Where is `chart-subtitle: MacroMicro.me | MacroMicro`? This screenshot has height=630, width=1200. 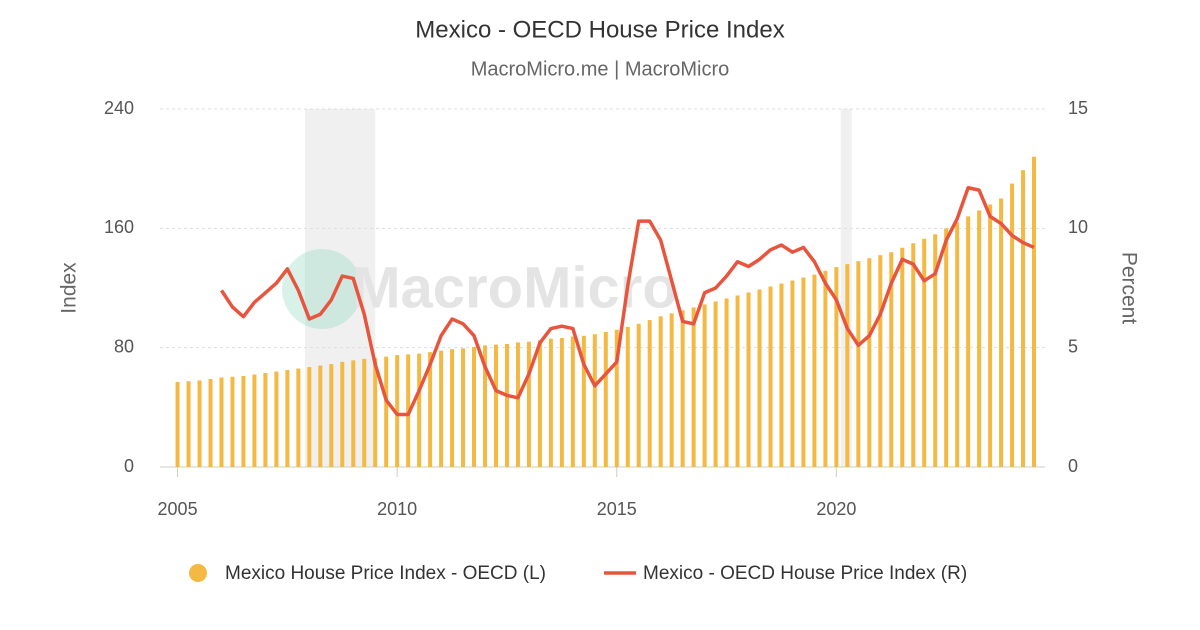
chart-subtitle: MacroMicro.me | MacroMicro is located at coordinates (600, 69).